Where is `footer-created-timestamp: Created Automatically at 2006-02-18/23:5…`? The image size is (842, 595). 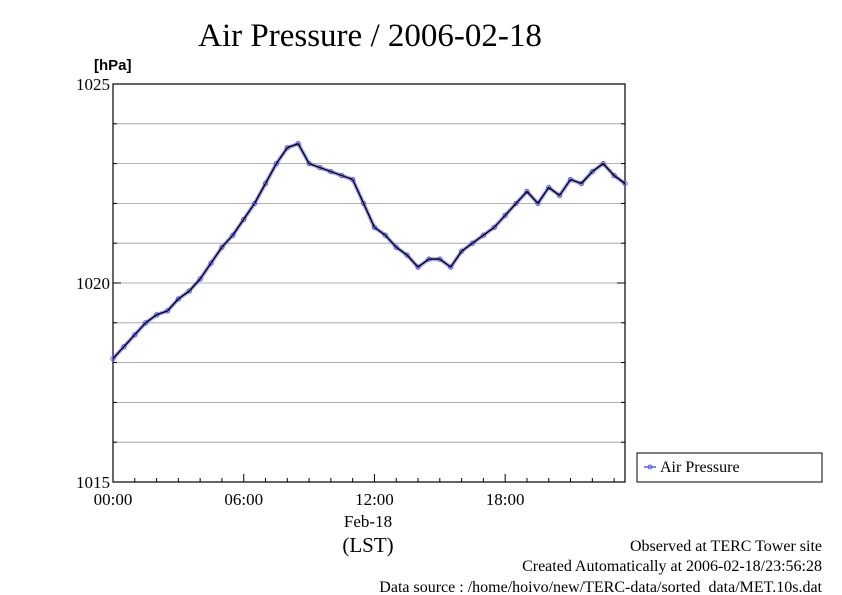
footer-created-timestamp: Created Automatically at 2006-02-18/23:5… is located at coordinates (672, 566).